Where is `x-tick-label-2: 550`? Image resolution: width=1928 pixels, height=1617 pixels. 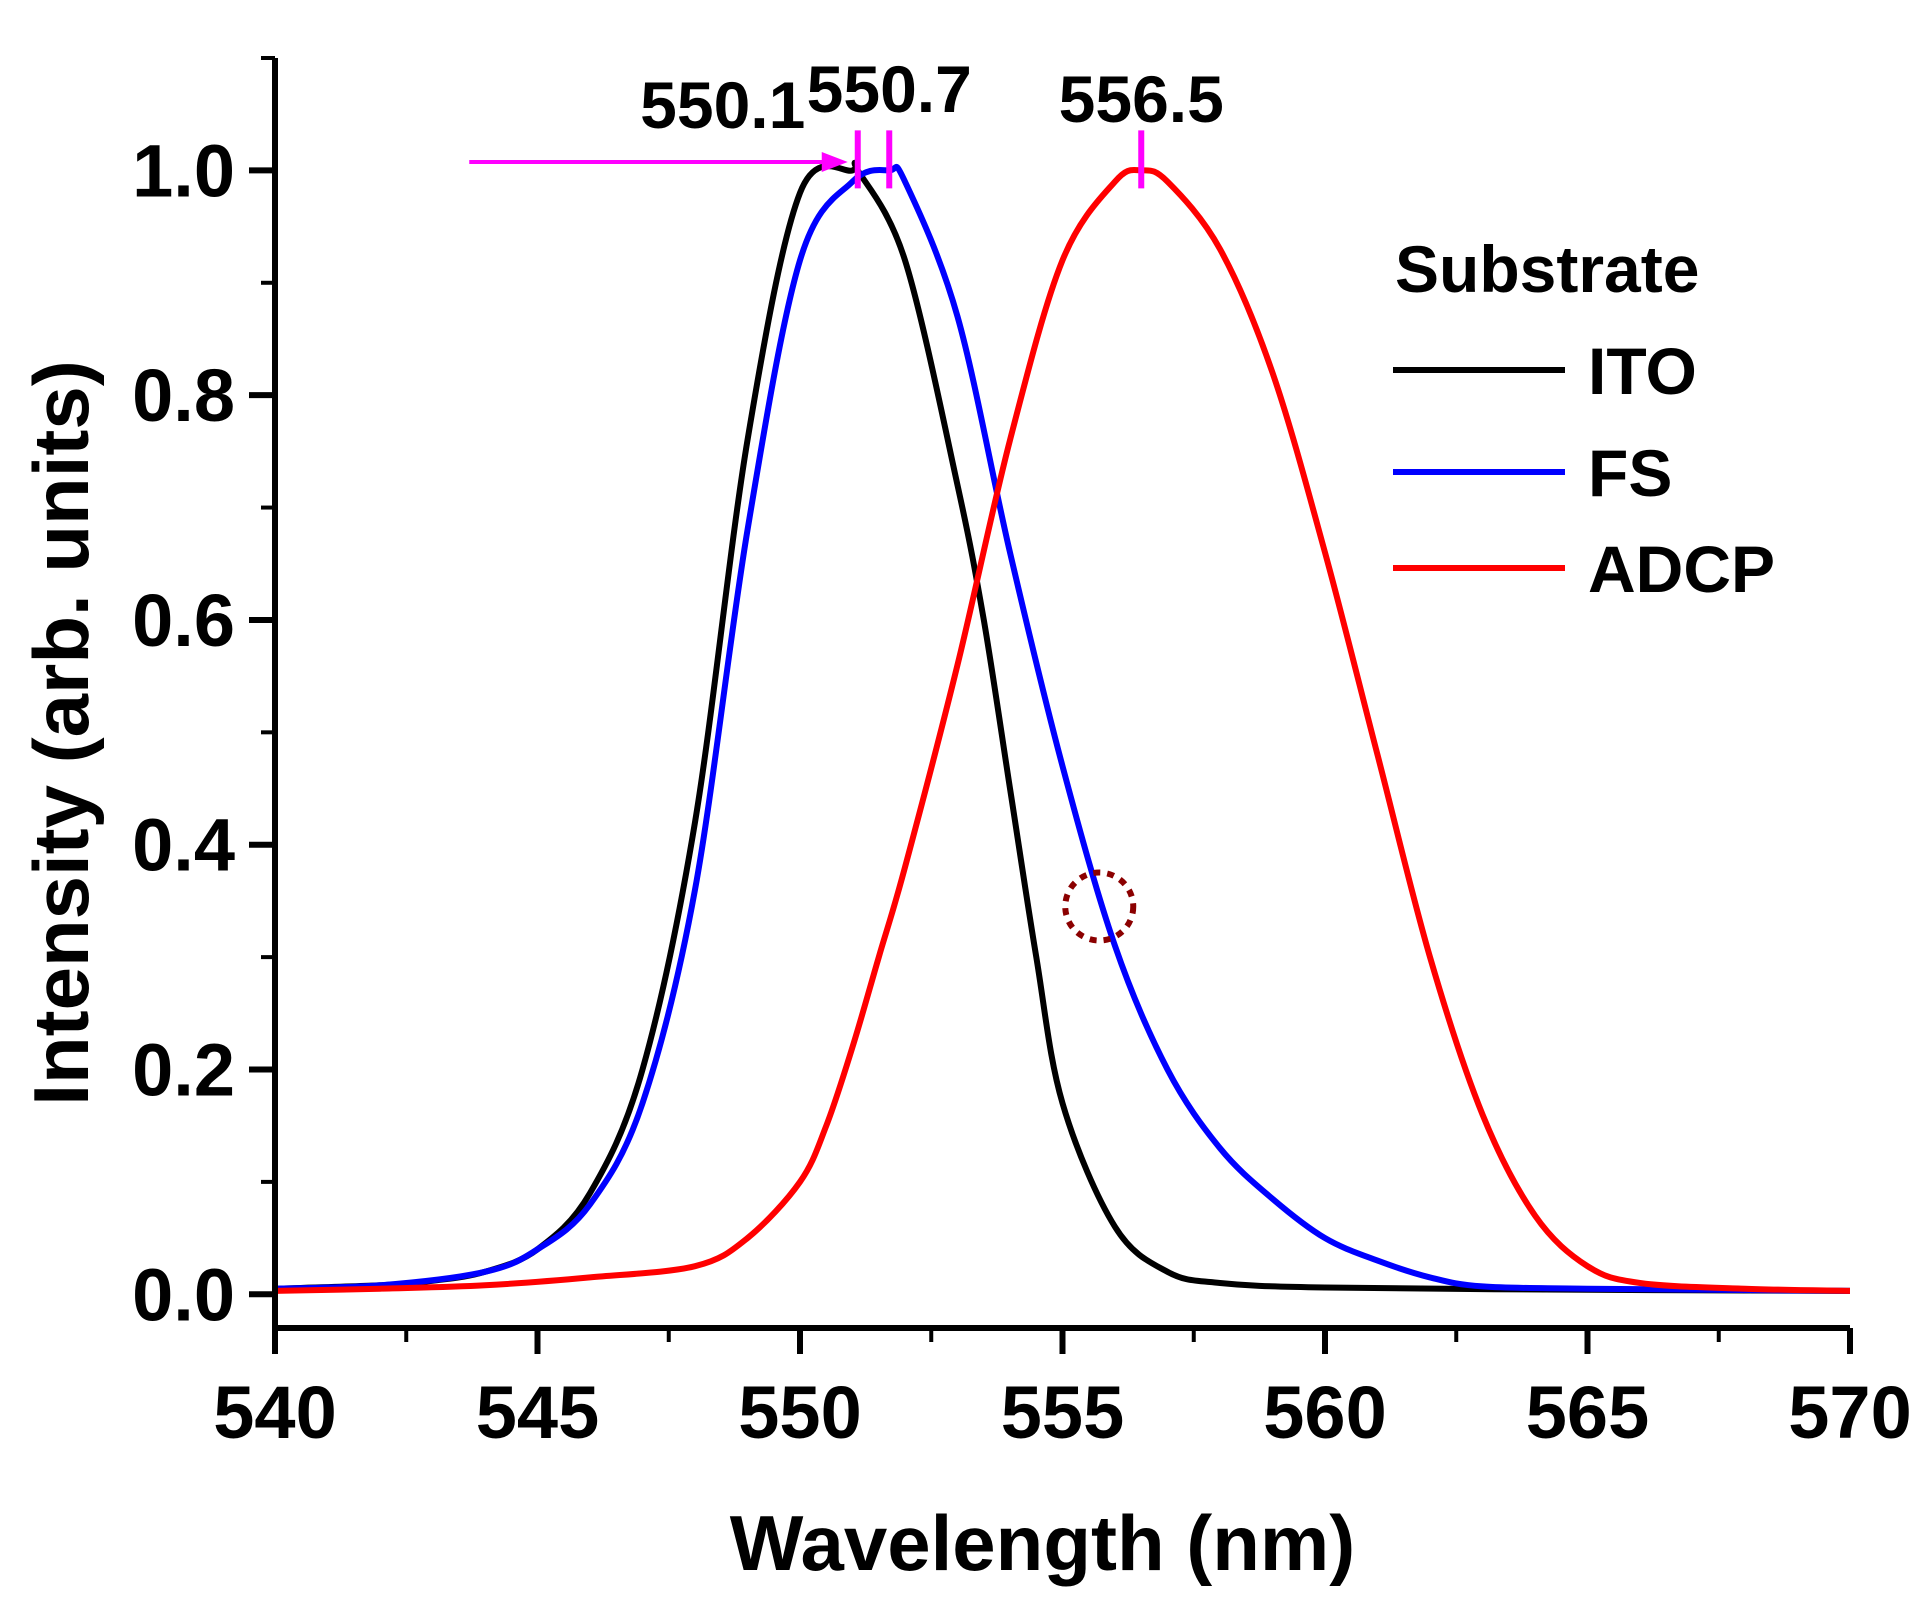 x-tick-label-2: 550 is located at coordinates (799, 1412).